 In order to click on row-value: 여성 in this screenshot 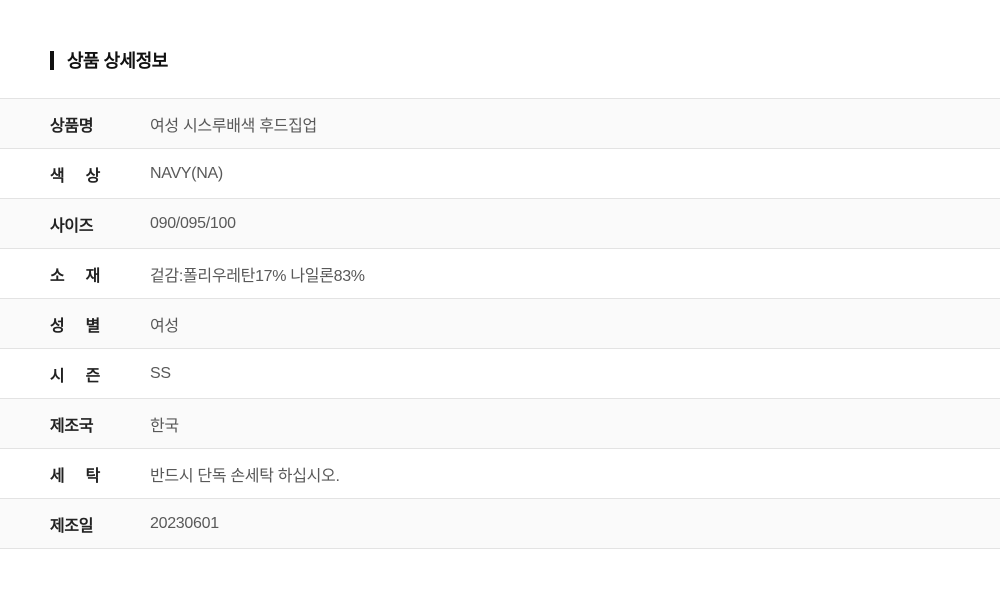, I will do `click(164, 326)`.